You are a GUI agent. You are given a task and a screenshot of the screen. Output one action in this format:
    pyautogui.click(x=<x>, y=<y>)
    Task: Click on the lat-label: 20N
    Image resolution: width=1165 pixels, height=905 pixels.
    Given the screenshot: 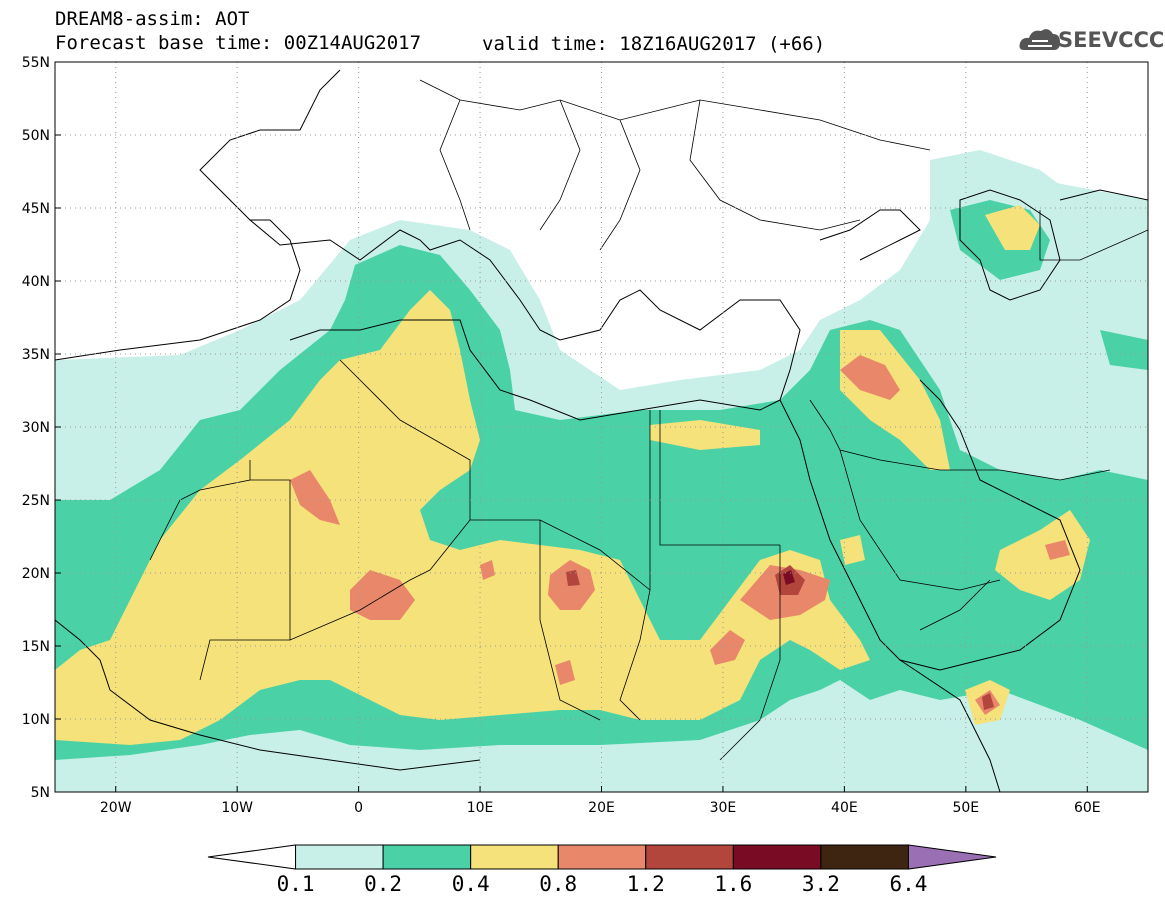 What is the action you would take?
    pyautogui.click(x=36, y=574)
    